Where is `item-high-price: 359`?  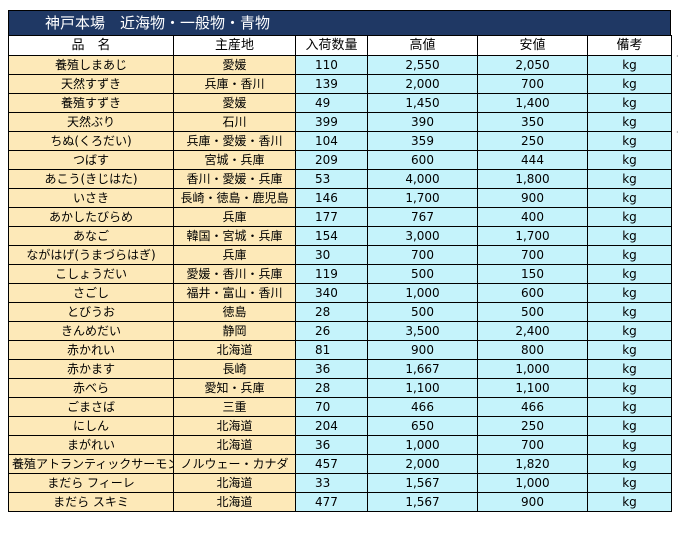
item-high-price: 359 is located at coordinates (422, 141).